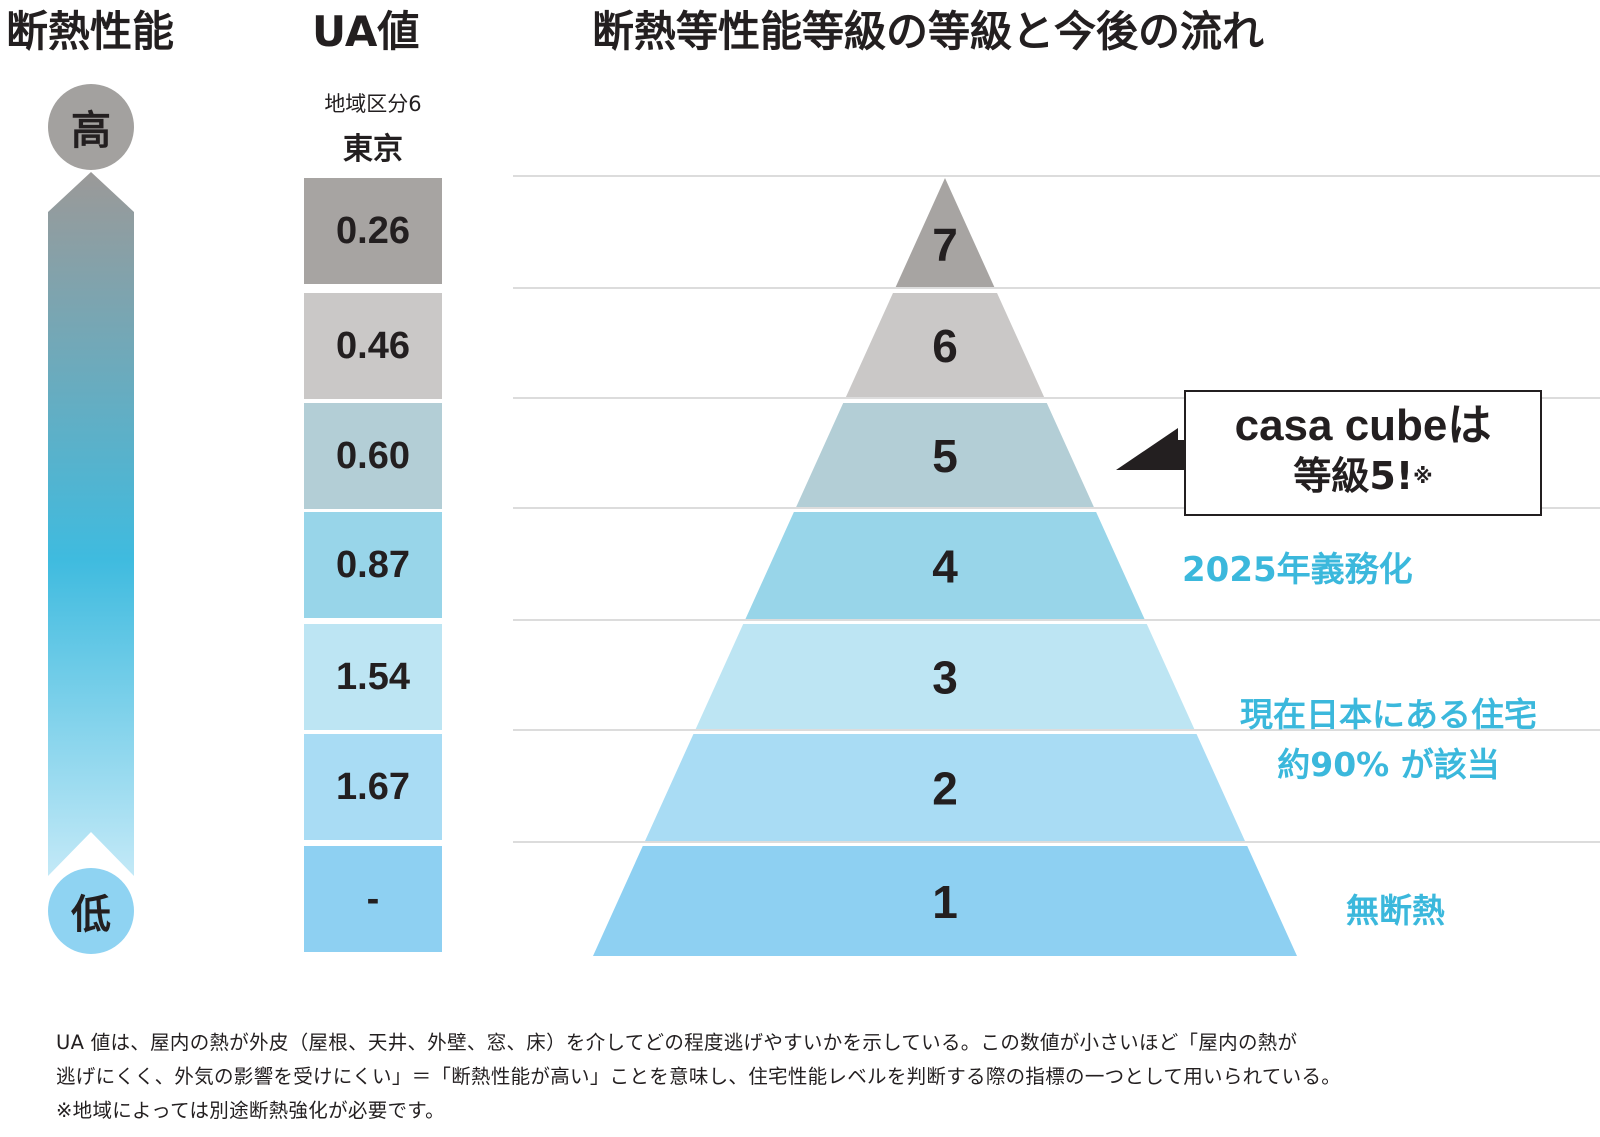  I want to click on ua-value-grade-6: 0.46, so click(373, 346).